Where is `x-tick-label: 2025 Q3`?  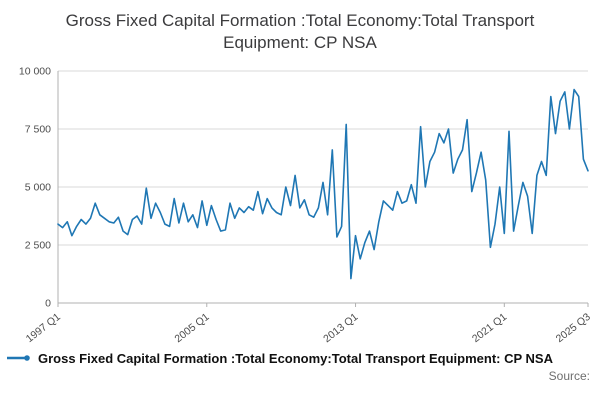
x-tick-label: 2025 Q3 is located at coordinates (573, 328).